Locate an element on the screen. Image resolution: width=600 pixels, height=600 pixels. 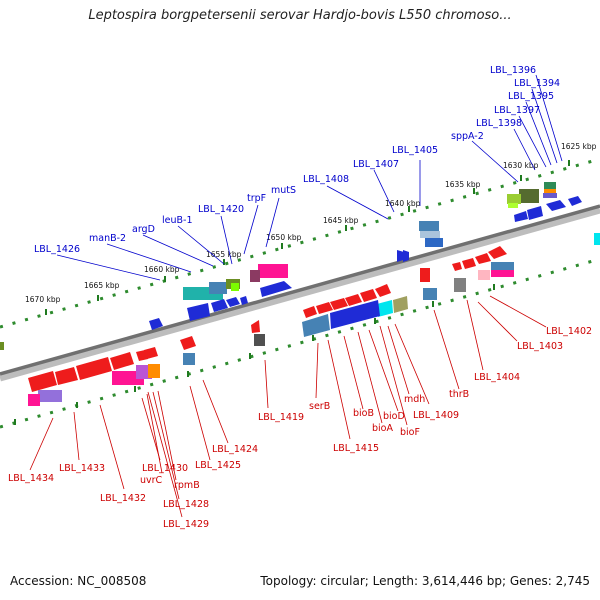
tick-label: 1640 kbp is located at coordinates (403, 203).